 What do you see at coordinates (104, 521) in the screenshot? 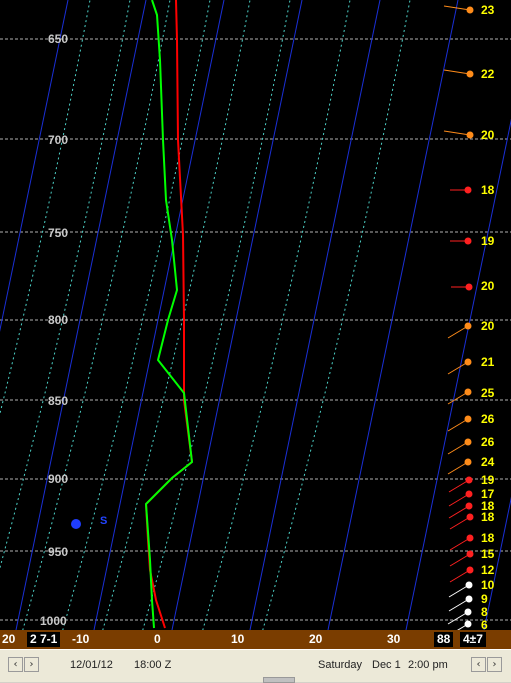
I see `surface-marker-label: S` at bounding box center [104, 521].